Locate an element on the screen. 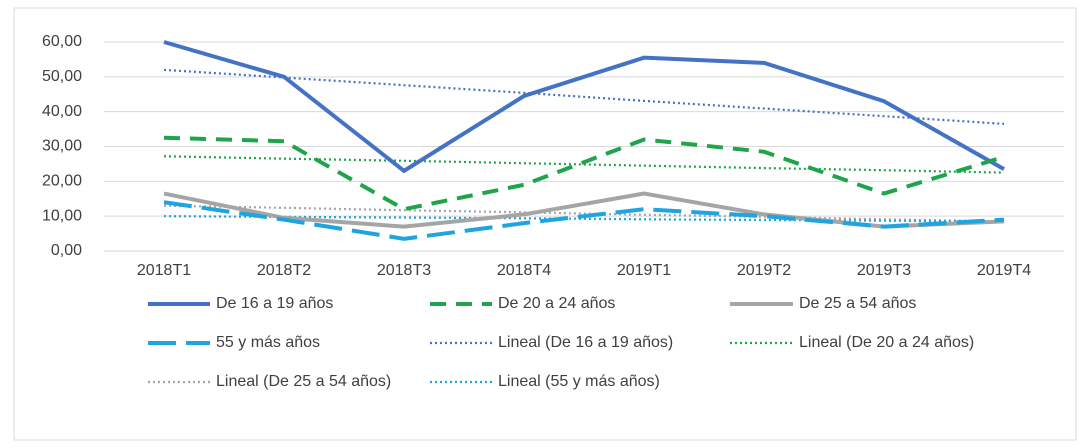 The height and width of the screenshot is (448, 1088). legend-label: De 25 a 54 años is located at coordinates (857, 303).